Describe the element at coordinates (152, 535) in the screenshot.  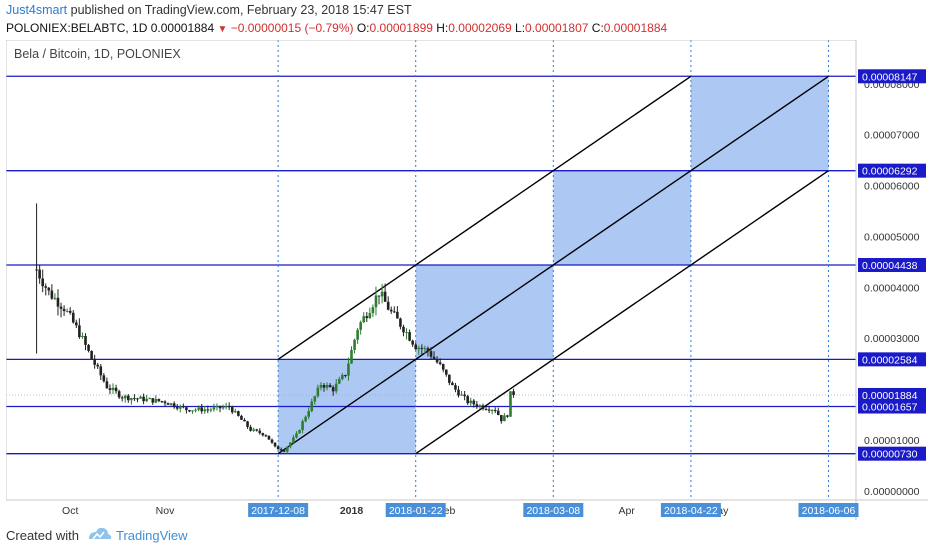
I see `tradingview-brand: TradingView` at that location.